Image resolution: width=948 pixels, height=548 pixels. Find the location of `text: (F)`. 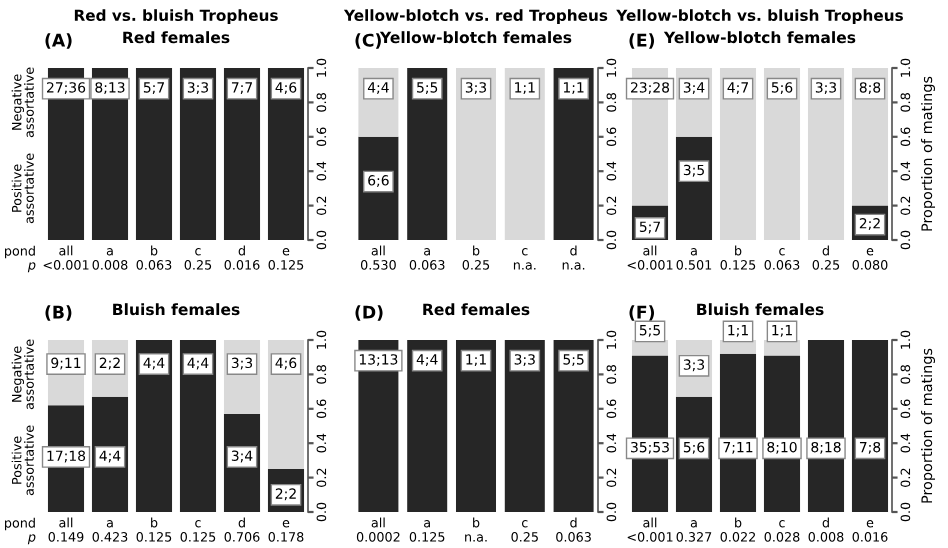

text: (F) is located at coordinates (642, 313).